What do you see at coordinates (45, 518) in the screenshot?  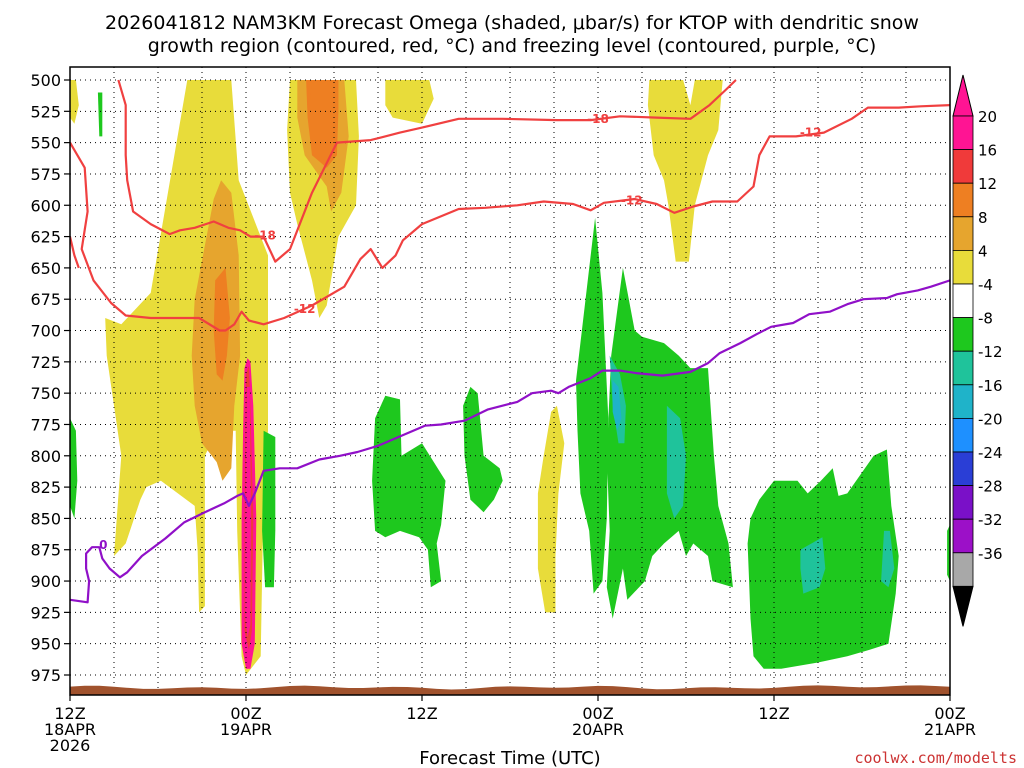 I see `ytick-label-850: 850` at bounding box center [45, 518].